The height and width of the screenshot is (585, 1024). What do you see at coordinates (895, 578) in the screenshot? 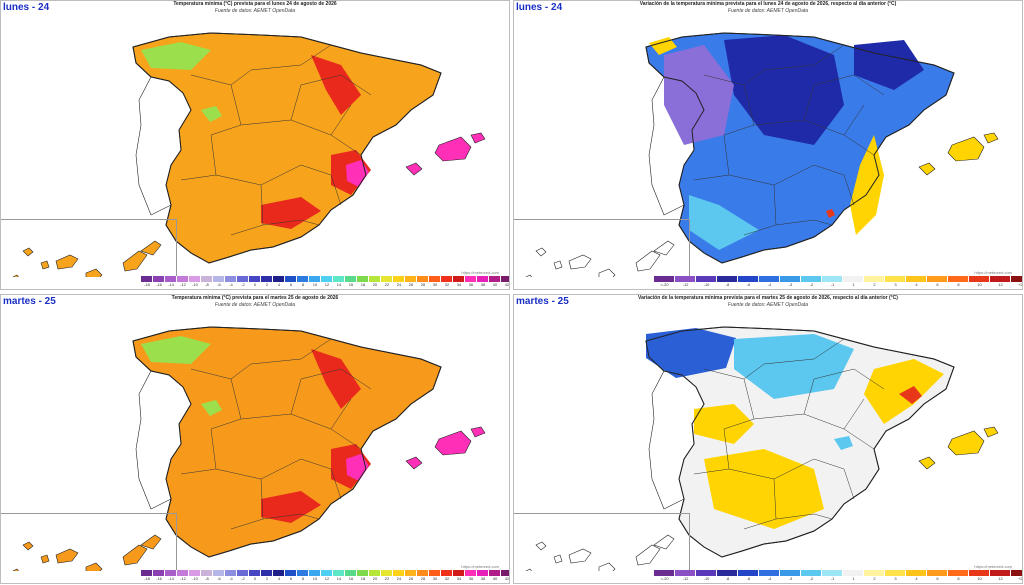
I see `legend-tick: 3` at bounding box center [895, 578].